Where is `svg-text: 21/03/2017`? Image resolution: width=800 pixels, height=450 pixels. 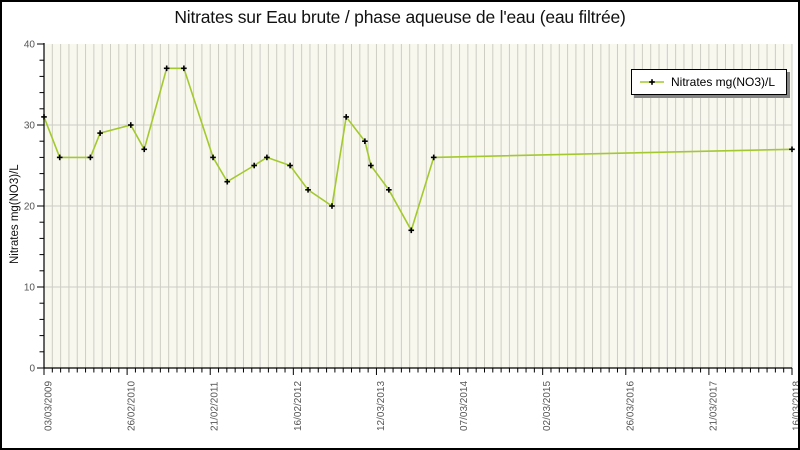 svg-text: 21/03/2017 is located at coordinates (713, 406).